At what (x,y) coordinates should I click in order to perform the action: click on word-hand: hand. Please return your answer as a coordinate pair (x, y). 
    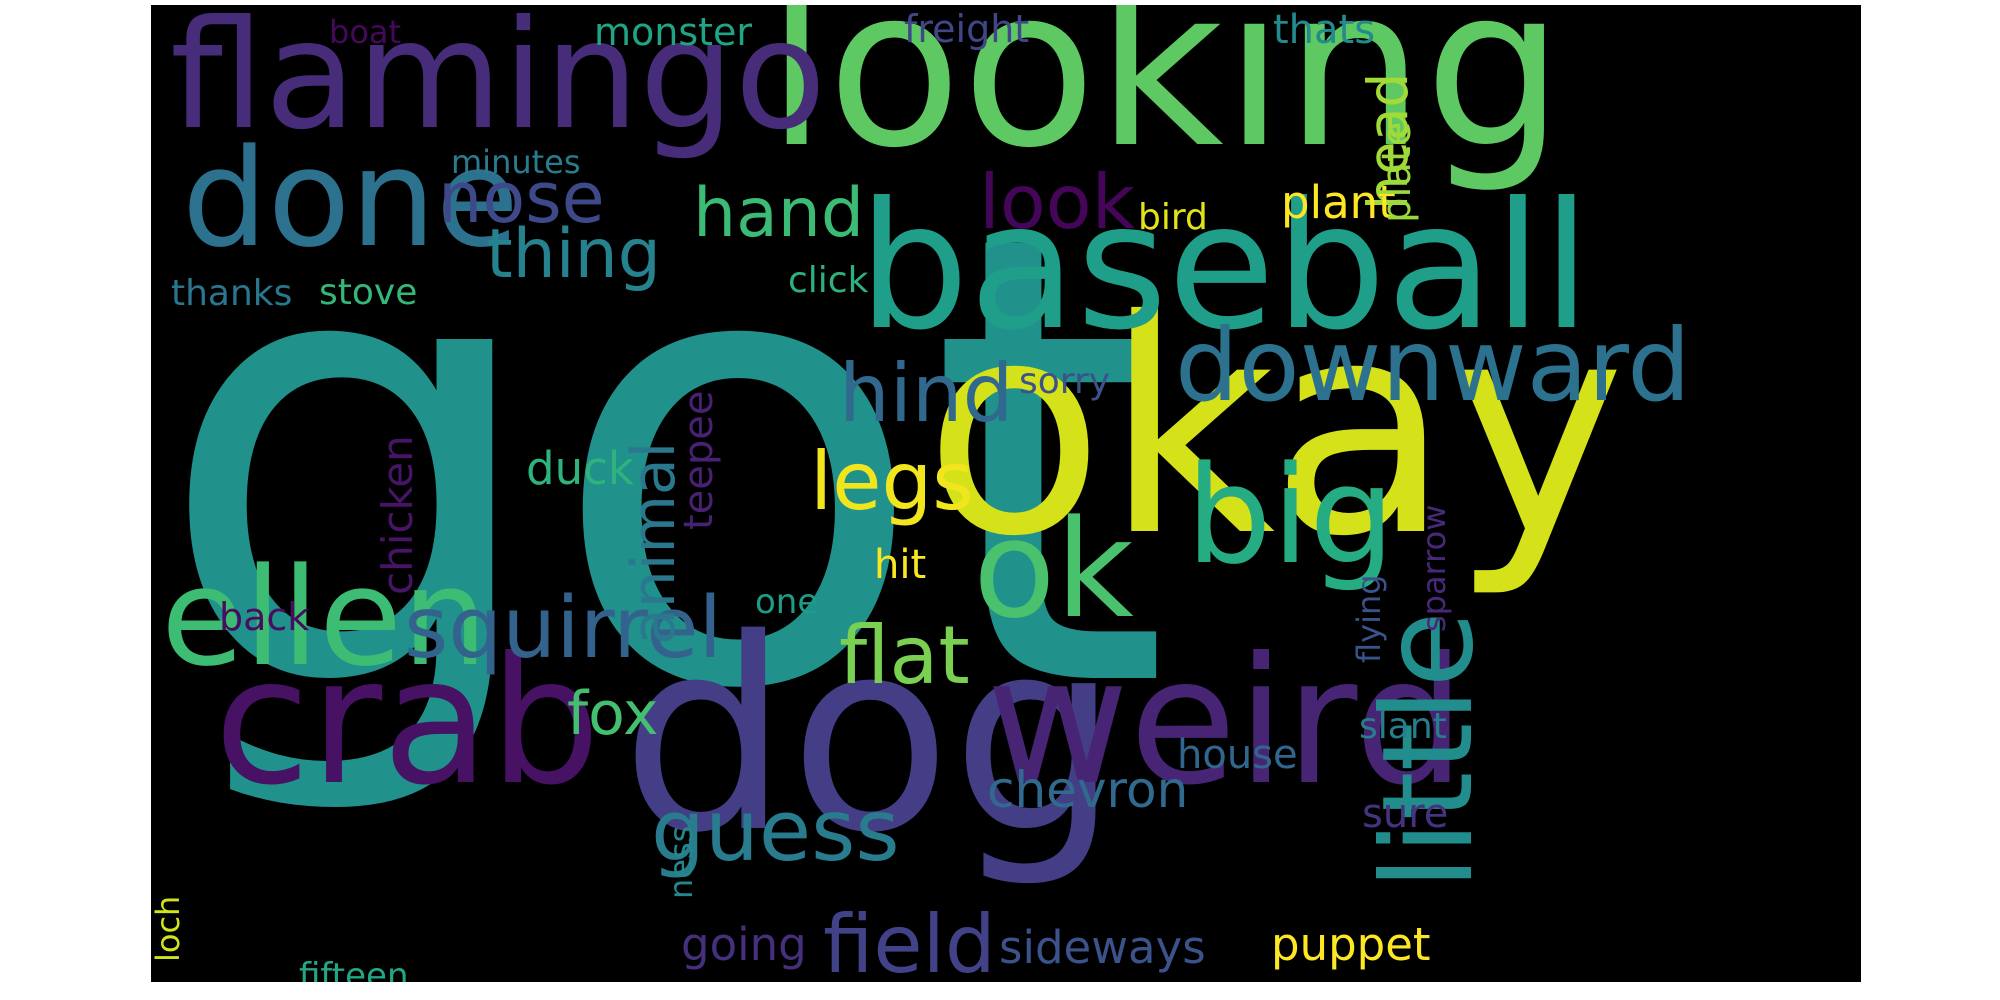
    Looking at the image, I should click on (779, 213).